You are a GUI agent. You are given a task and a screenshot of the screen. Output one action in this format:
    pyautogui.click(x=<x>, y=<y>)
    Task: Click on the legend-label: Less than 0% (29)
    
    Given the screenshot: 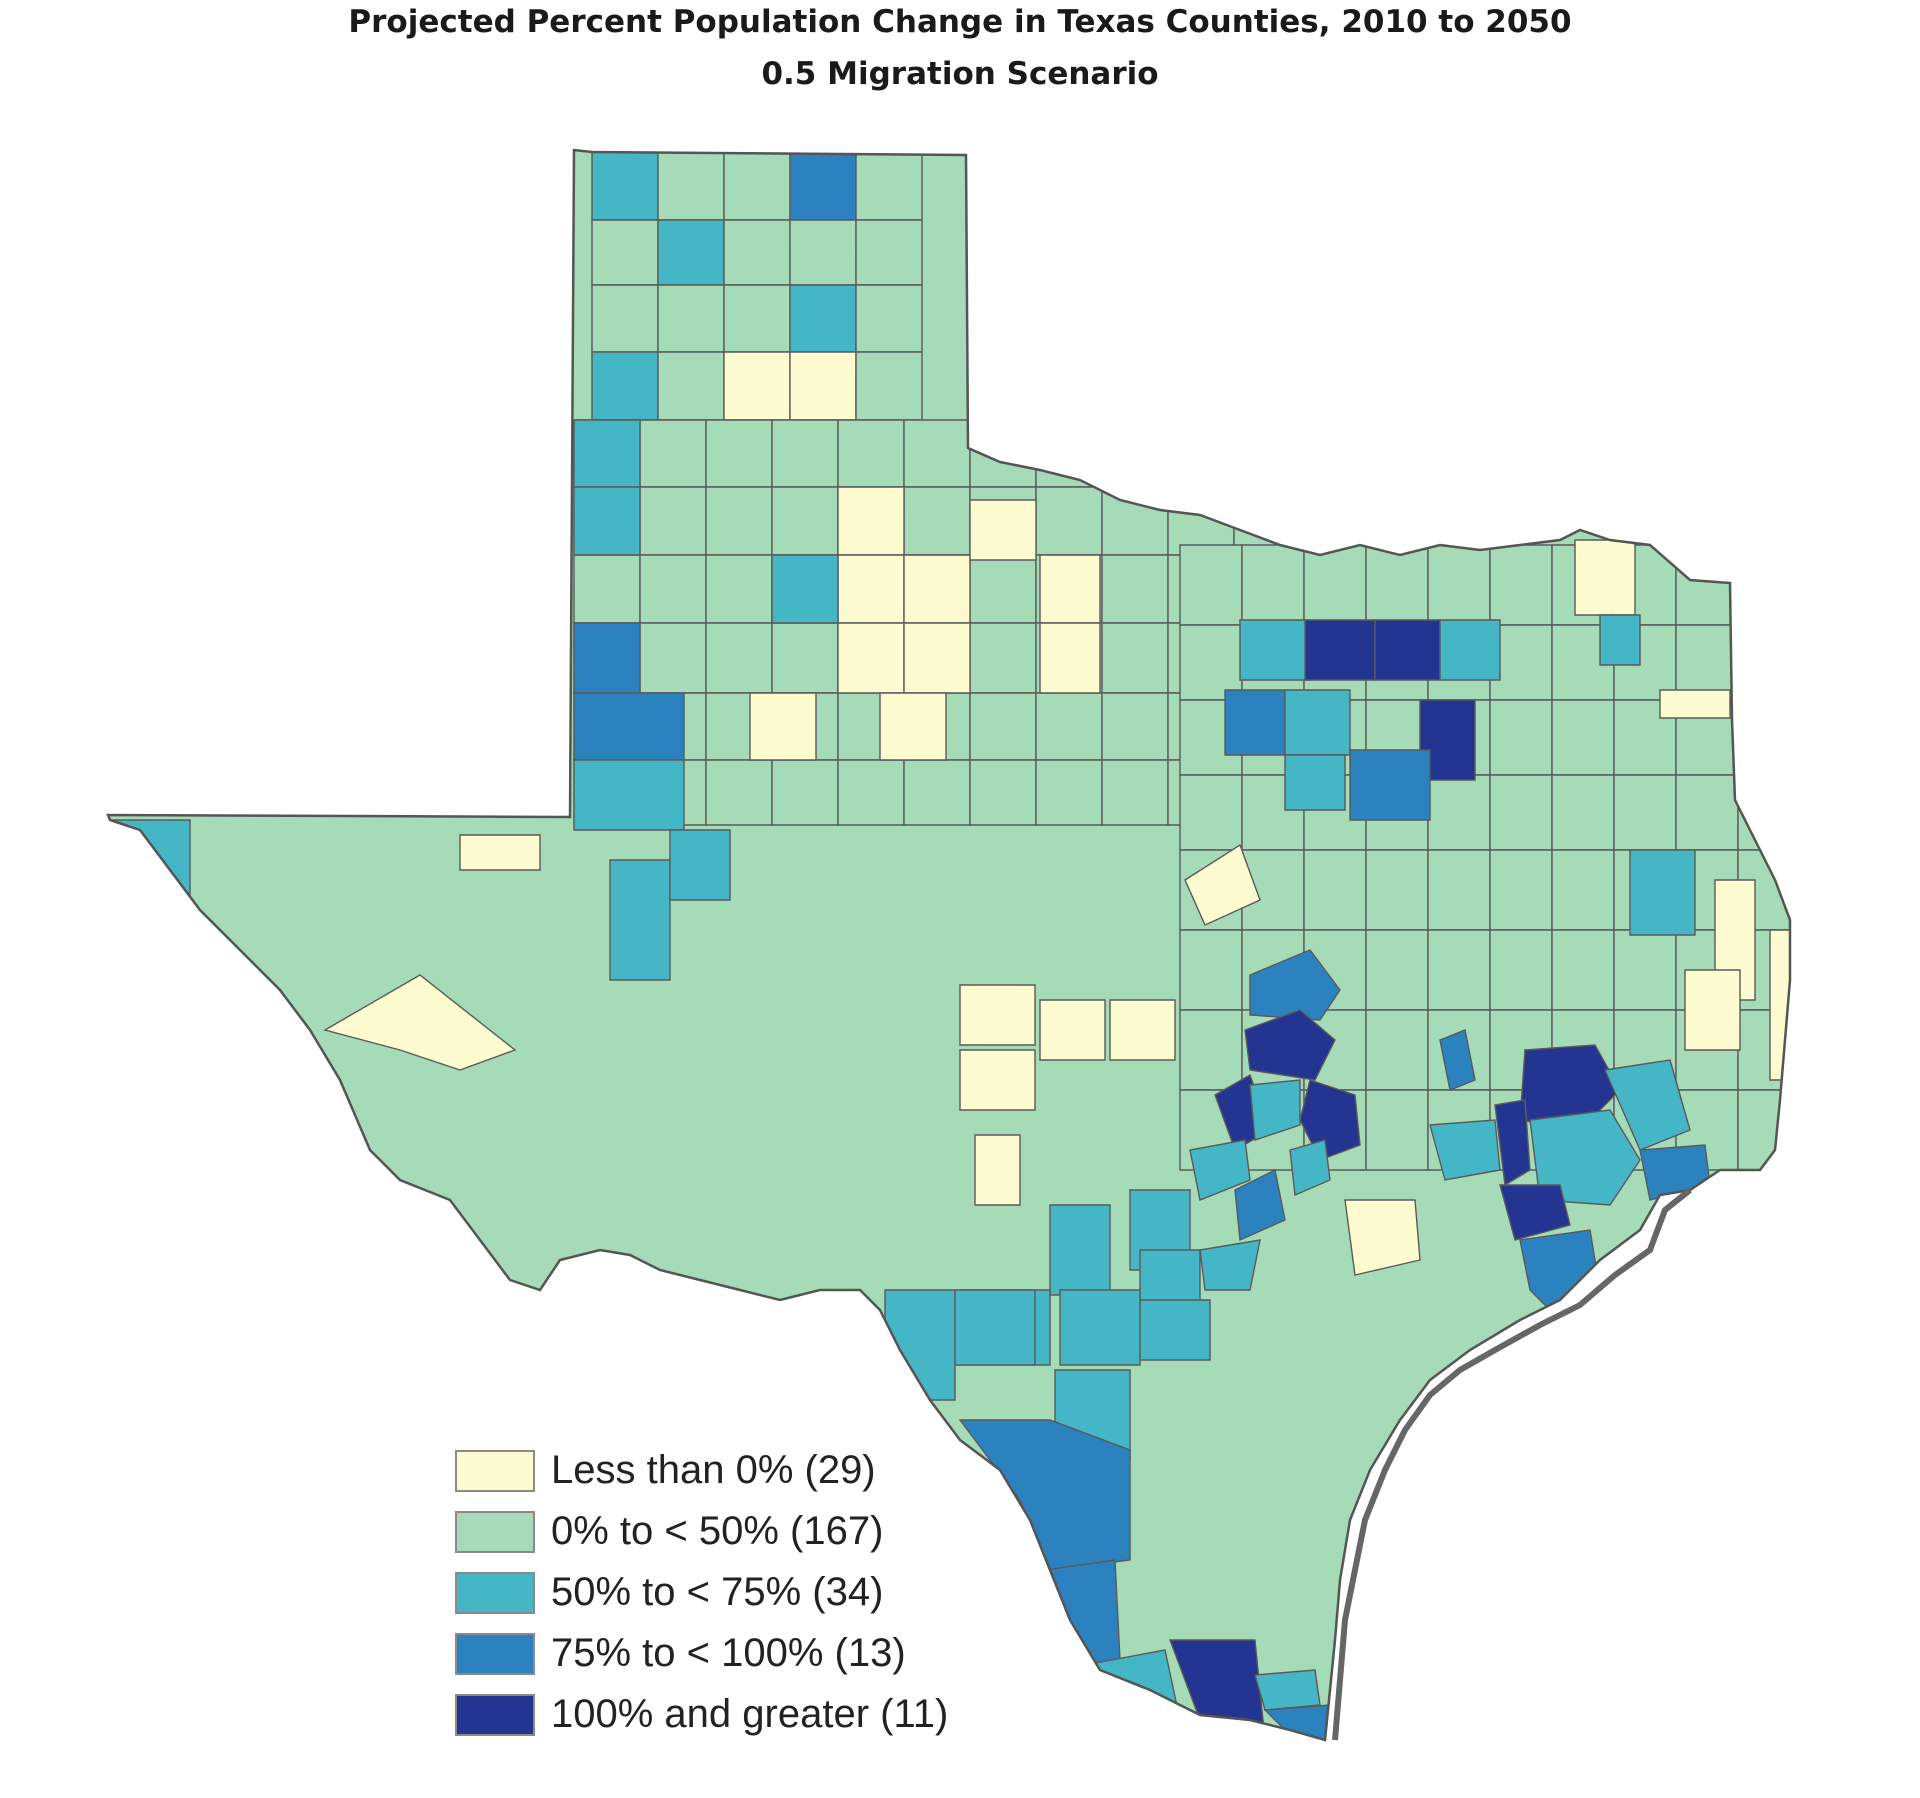 What is the action you would take?
    pyautogui.click(x=713, y=1470)
    